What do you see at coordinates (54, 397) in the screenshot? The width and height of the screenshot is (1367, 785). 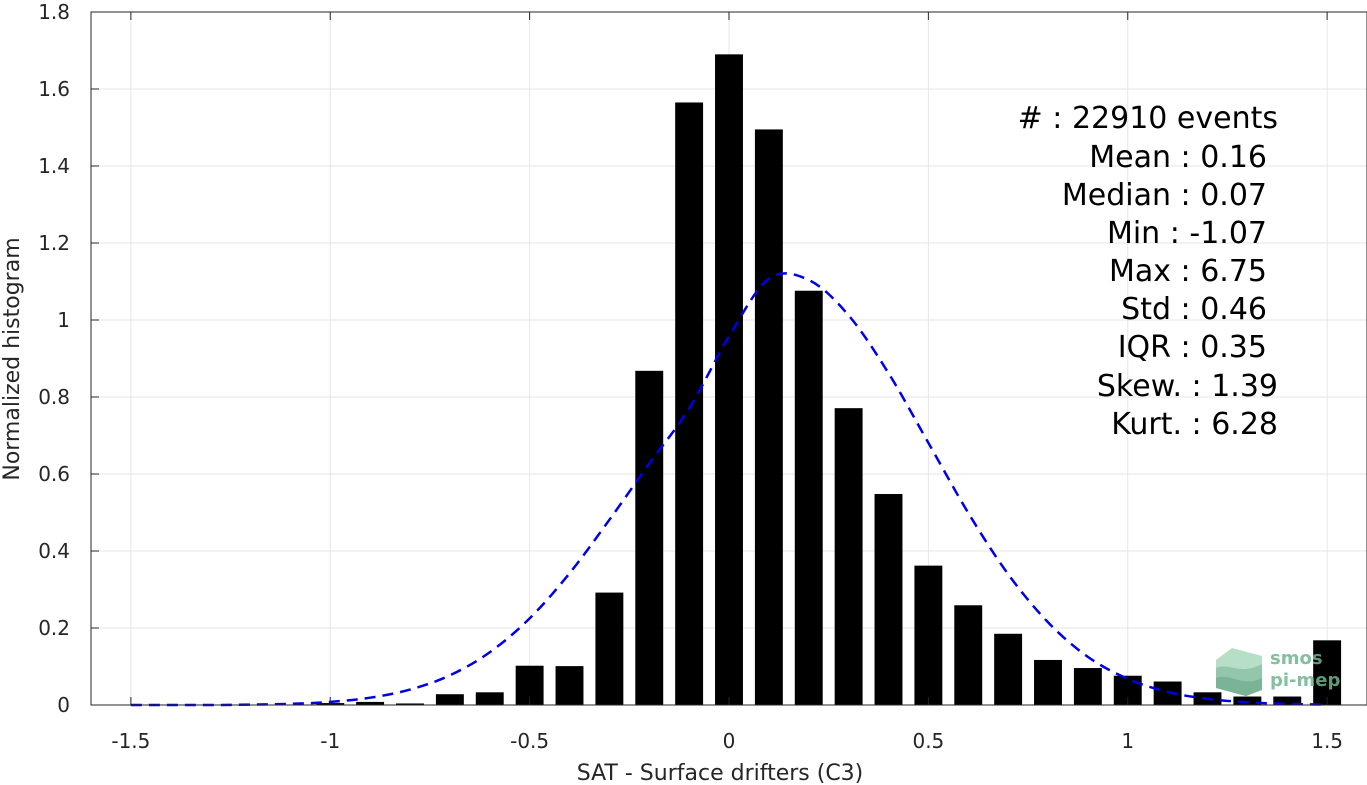 I see `y-tick-label: 0.8` at bounding box center [54, 397].